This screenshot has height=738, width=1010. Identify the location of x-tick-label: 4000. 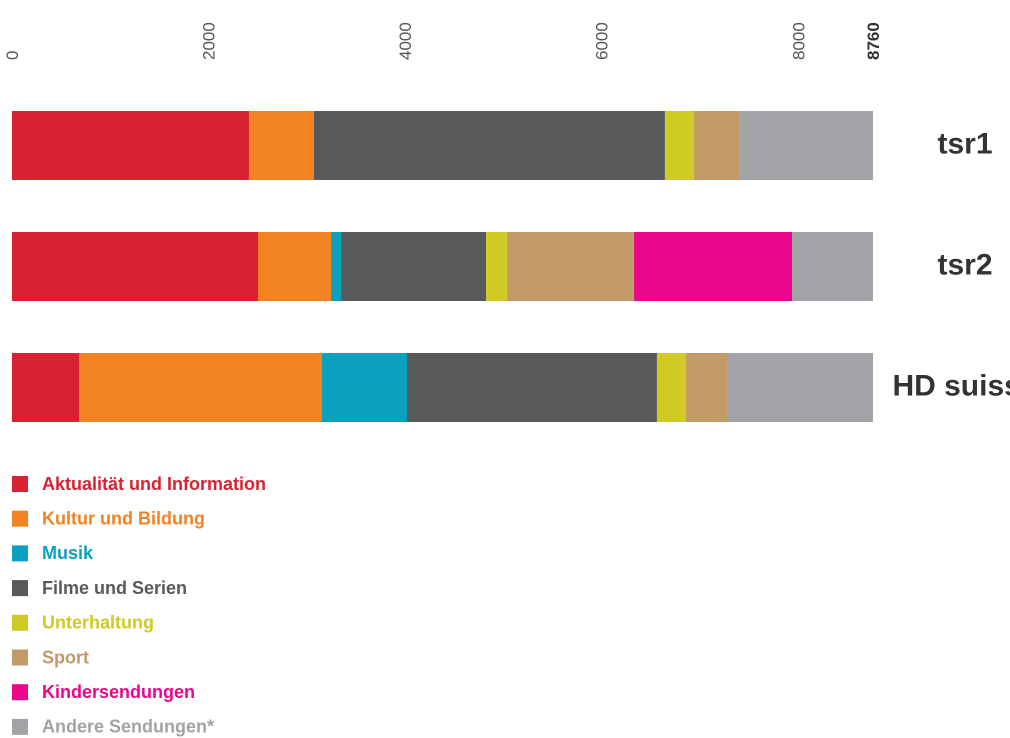
(405, 41).